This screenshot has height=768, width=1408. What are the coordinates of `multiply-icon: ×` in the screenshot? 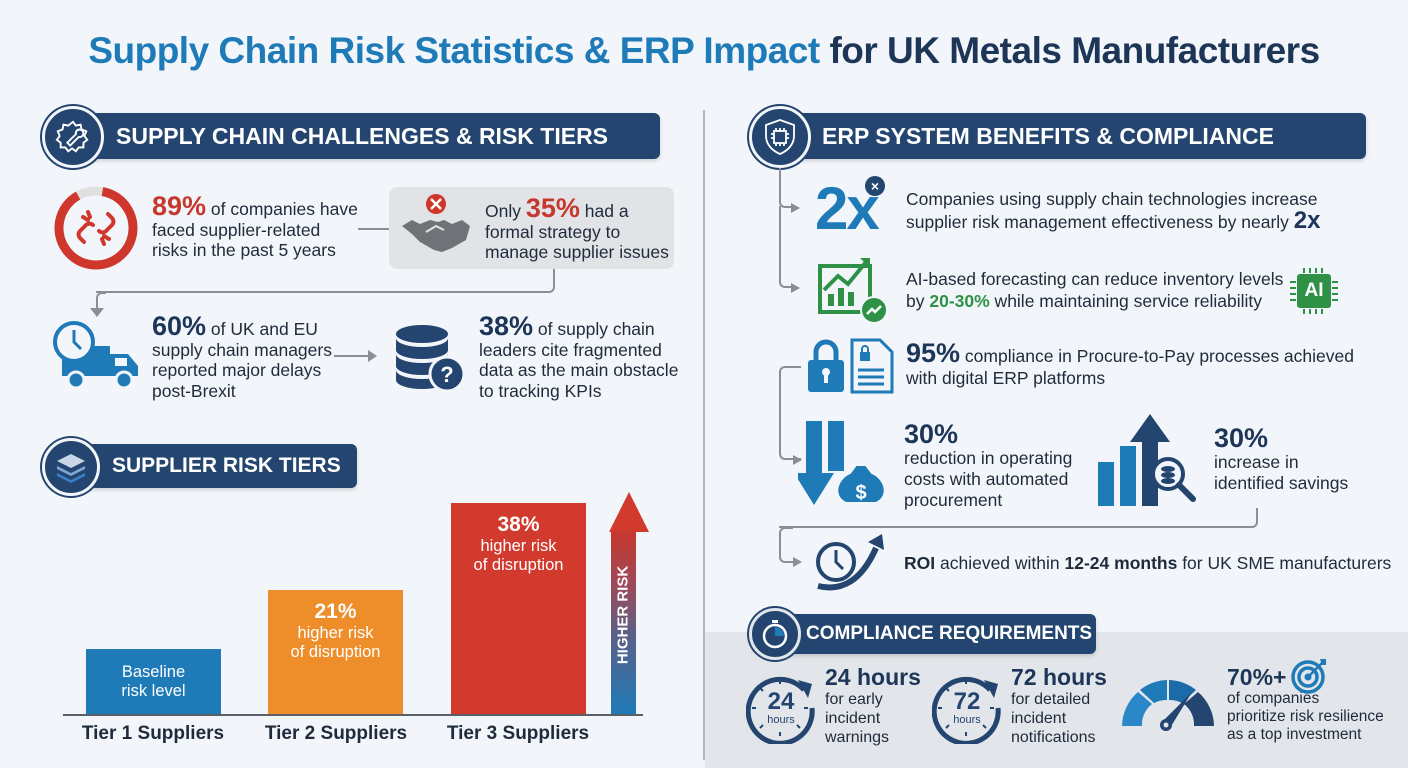 It's located at (875, 186).